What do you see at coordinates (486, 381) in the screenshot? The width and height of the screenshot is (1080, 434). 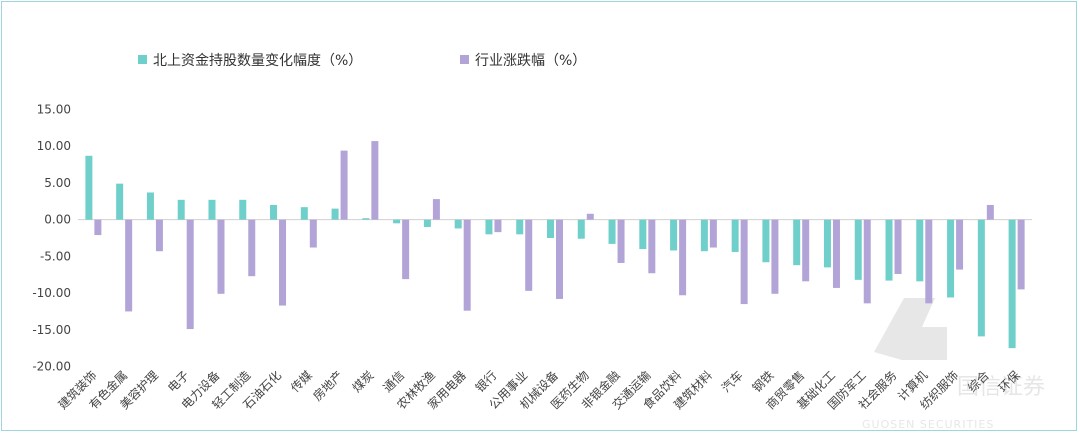 I see `x-tick-label: 银行` at bounding box center [486, 381].